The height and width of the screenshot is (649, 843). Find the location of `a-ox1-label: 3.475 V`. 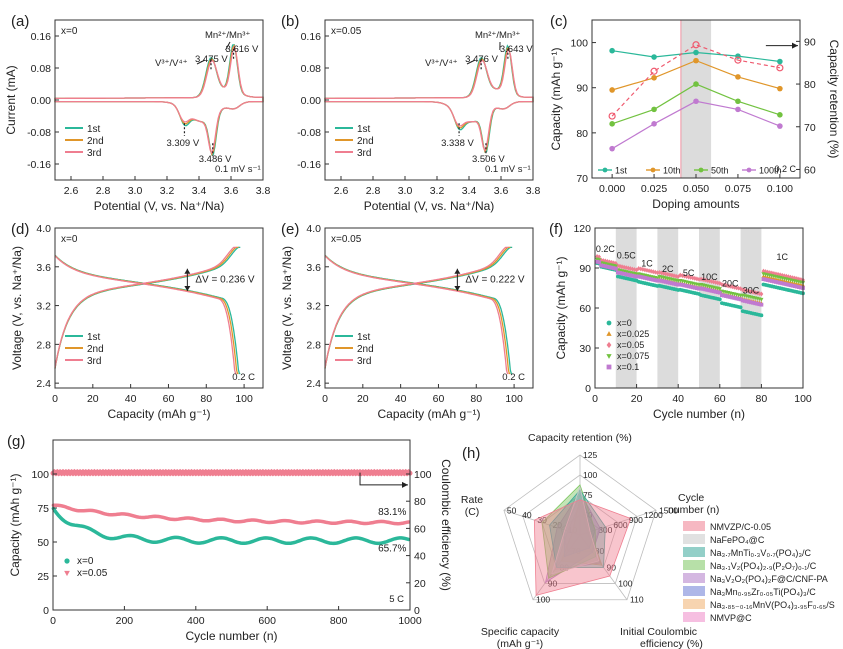

a-ox1-label: 3.475 V is located at coordinates (211, 59).